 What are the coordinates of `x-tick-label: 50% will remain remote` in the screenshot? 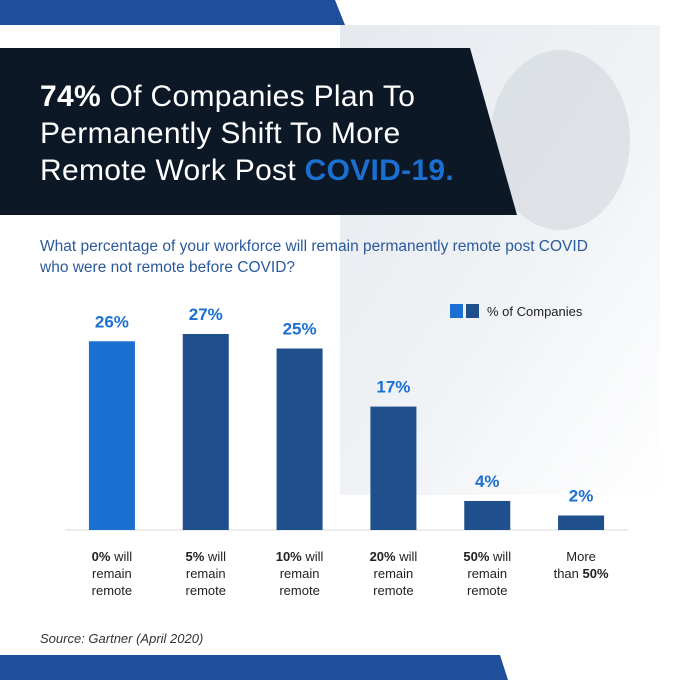 It's located at (487, 573).